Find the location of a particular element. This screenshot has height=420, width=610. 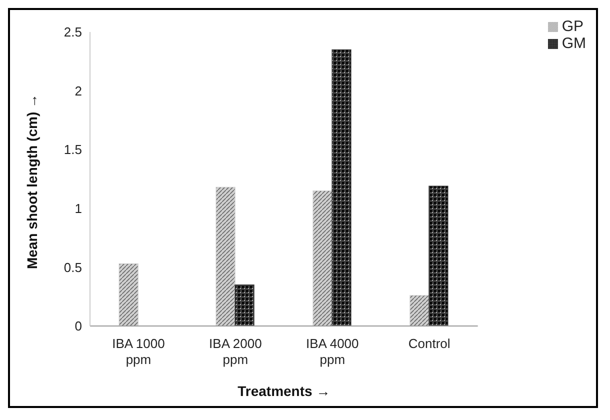

y-tick-label: 0 is located at coordinates (78, 326).